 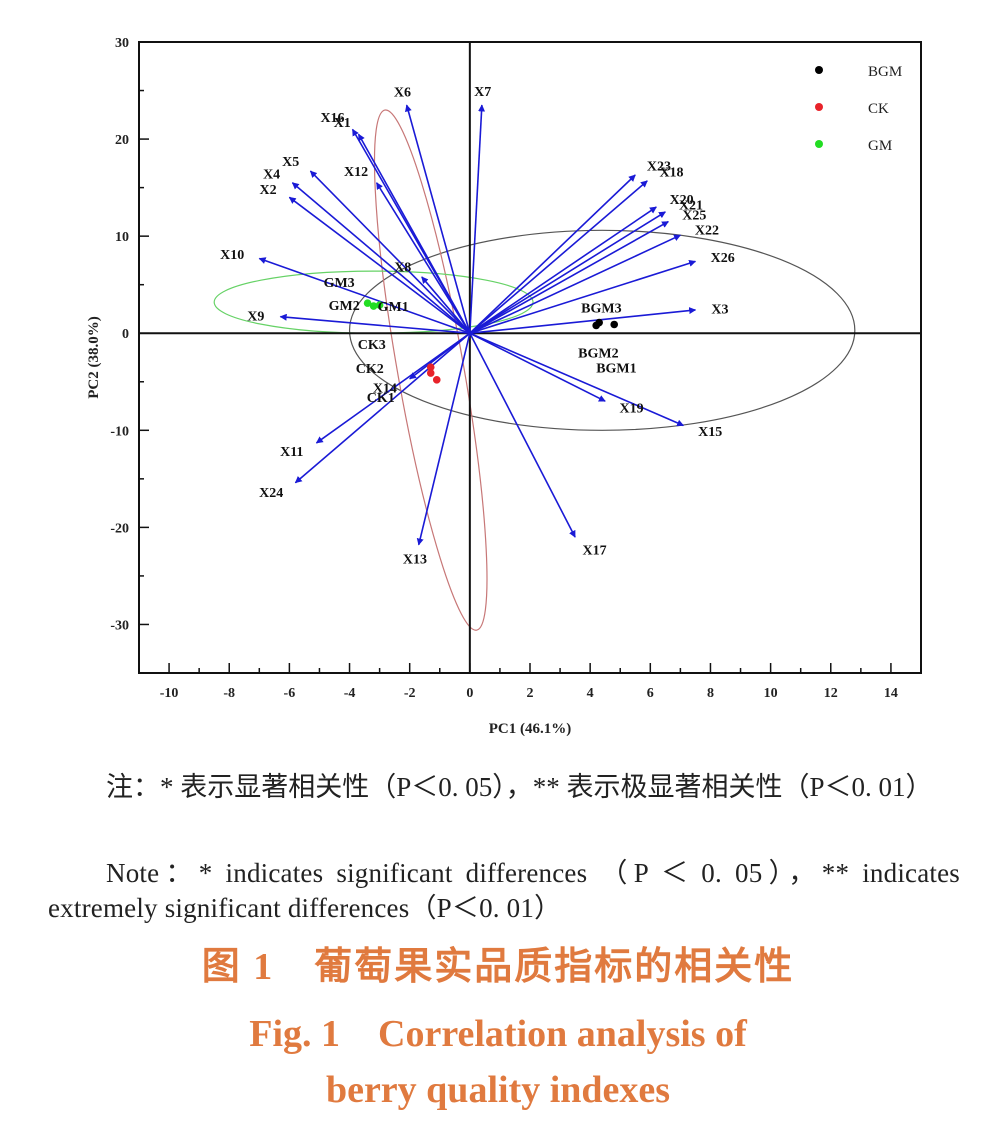 I want to click on sample-point-gm1, so click(x=379, y=305).